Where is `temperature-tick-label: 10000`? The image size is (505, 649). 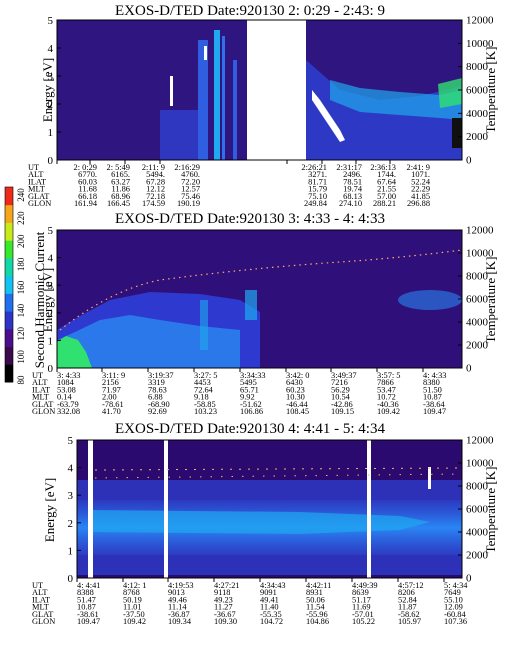
temperature-tick-label: 10000 is located at coordinates (480, 464).